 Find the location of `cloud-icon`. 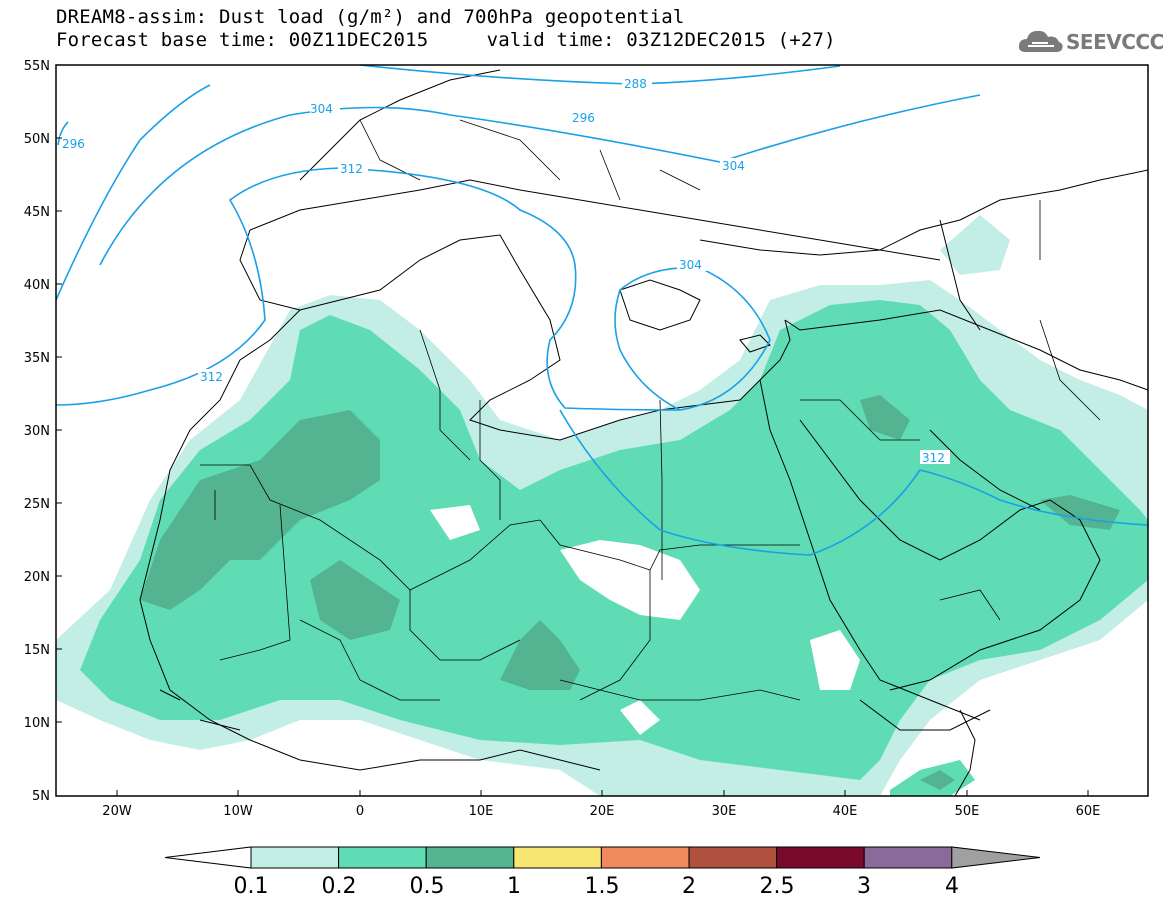

cloud-icon is located at coordinates (1040, 41).